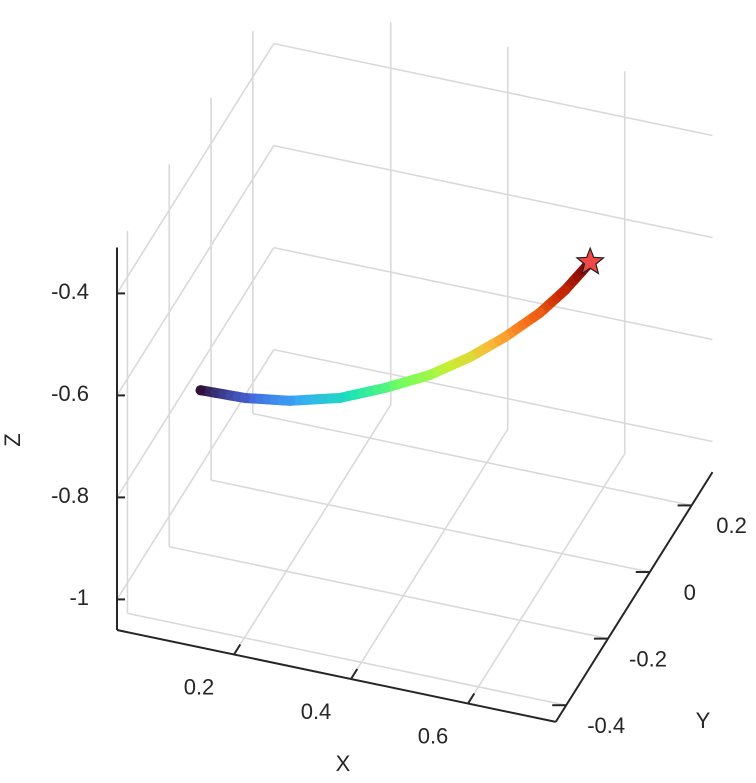 This screenshot has width=756, height=783. I want to click on y-axis-label: Y, so click(703, 720).